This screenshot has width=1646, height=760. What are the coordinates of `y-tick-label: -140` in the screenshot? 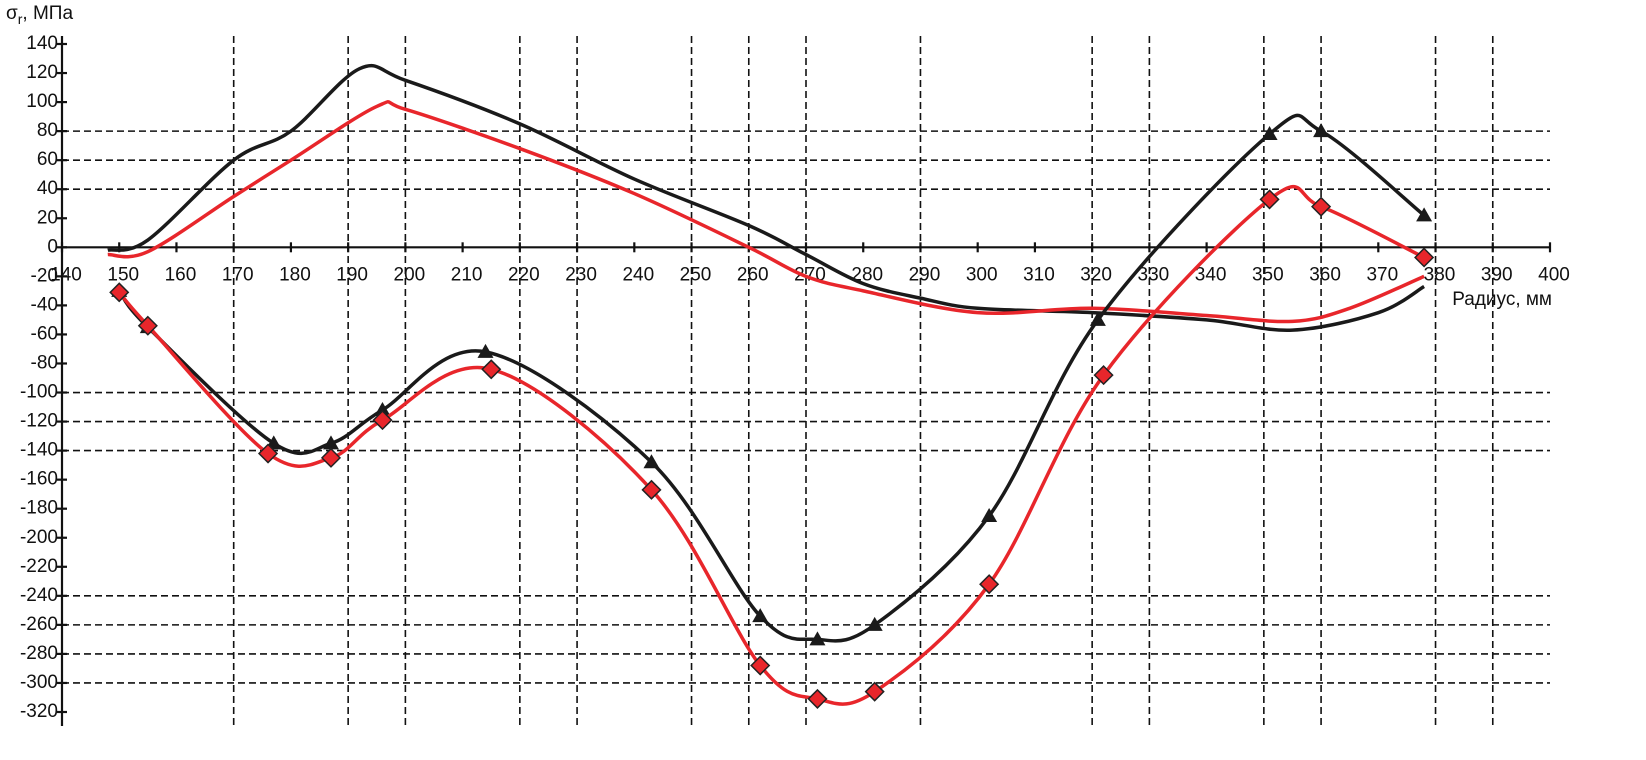 It's located at (39, 450).